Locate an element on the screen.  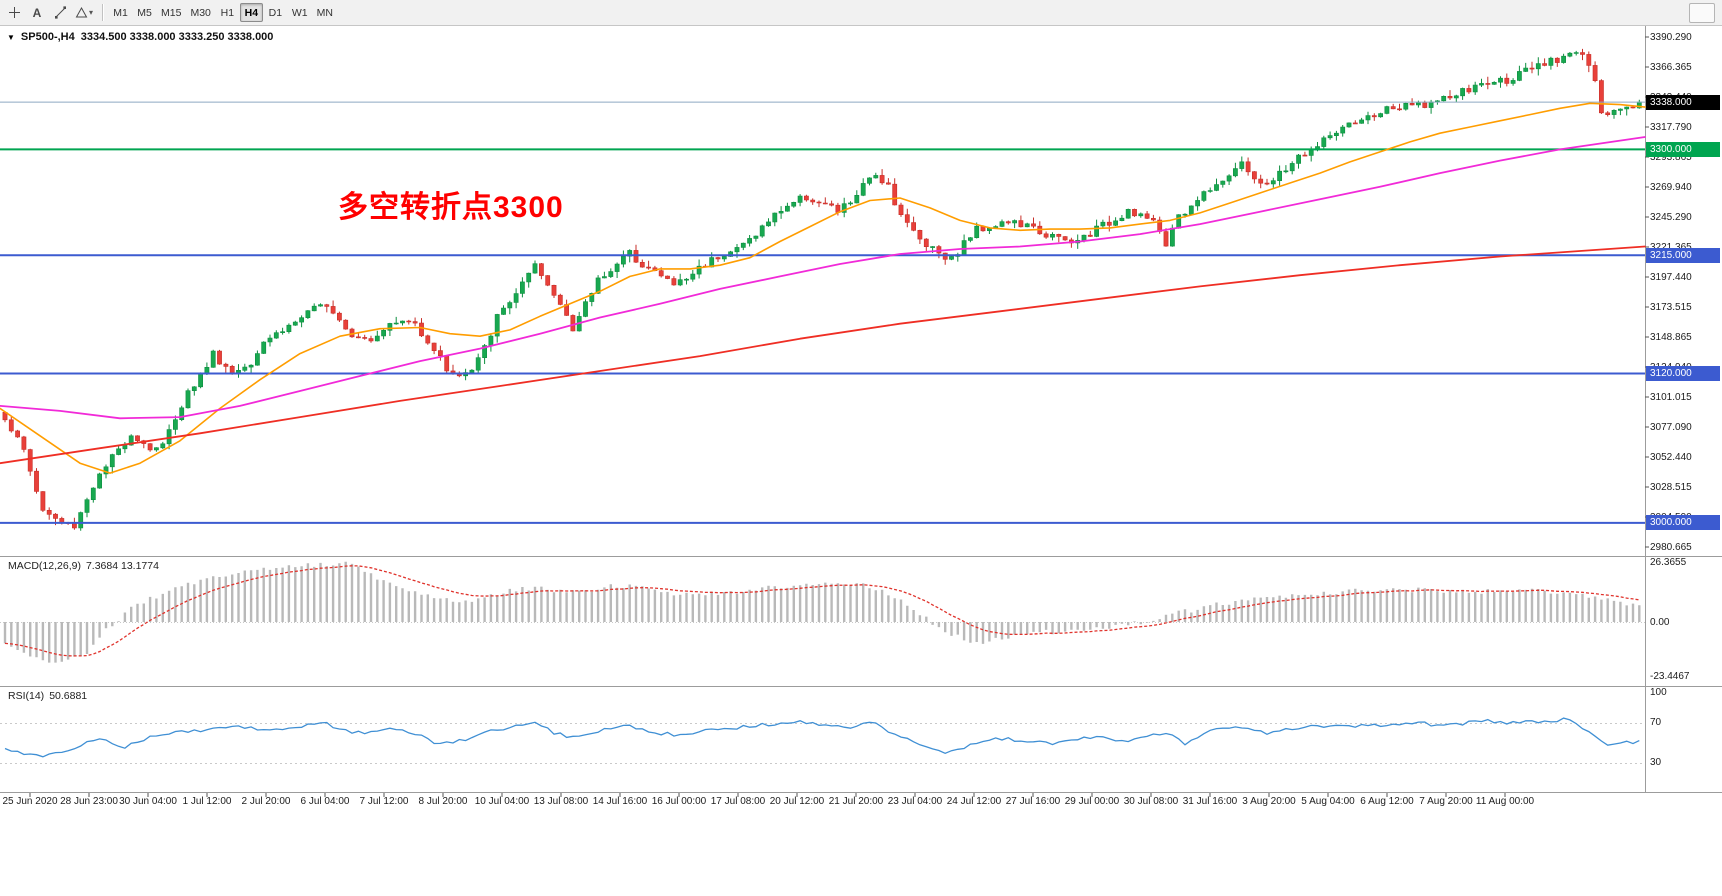
price-axis-label: 2980.665 is located at coordinates (1671, 547).